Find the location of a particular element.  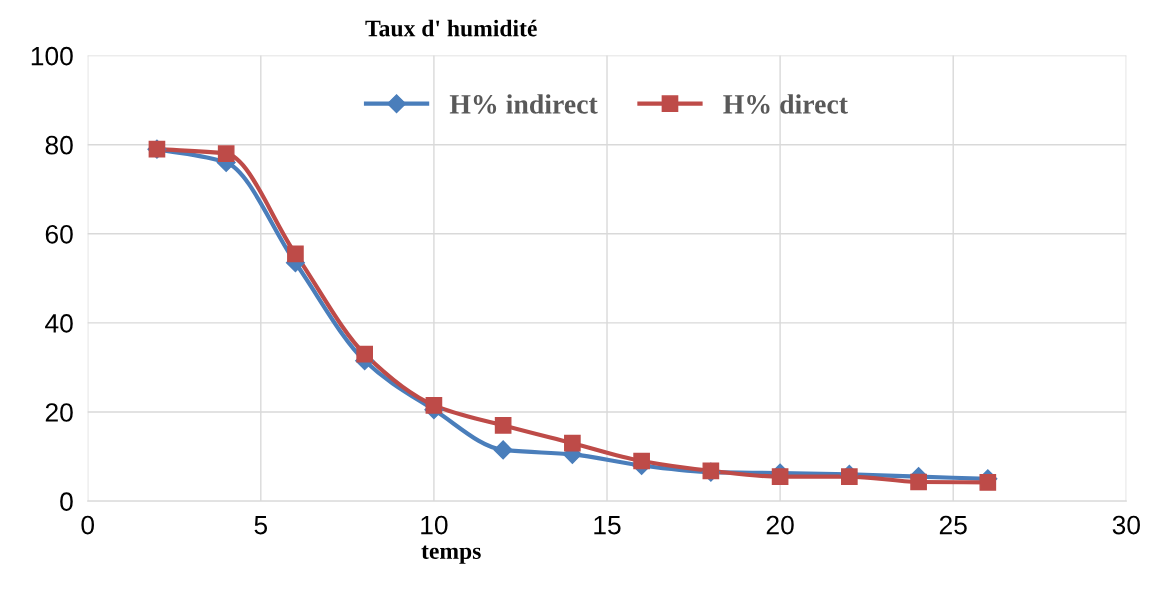

x-tick-label: 20 is located at coordinates (780, 525).